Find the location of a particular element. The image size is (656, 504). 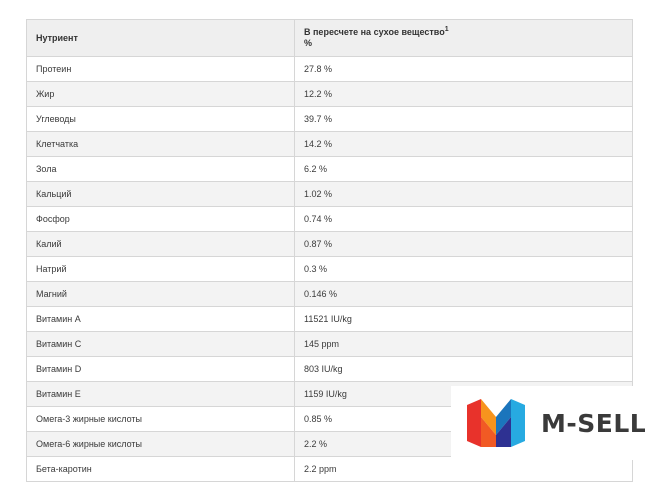

nutrient-name: Омега-3 жирные кислоты is located at coordinates (160, 419).